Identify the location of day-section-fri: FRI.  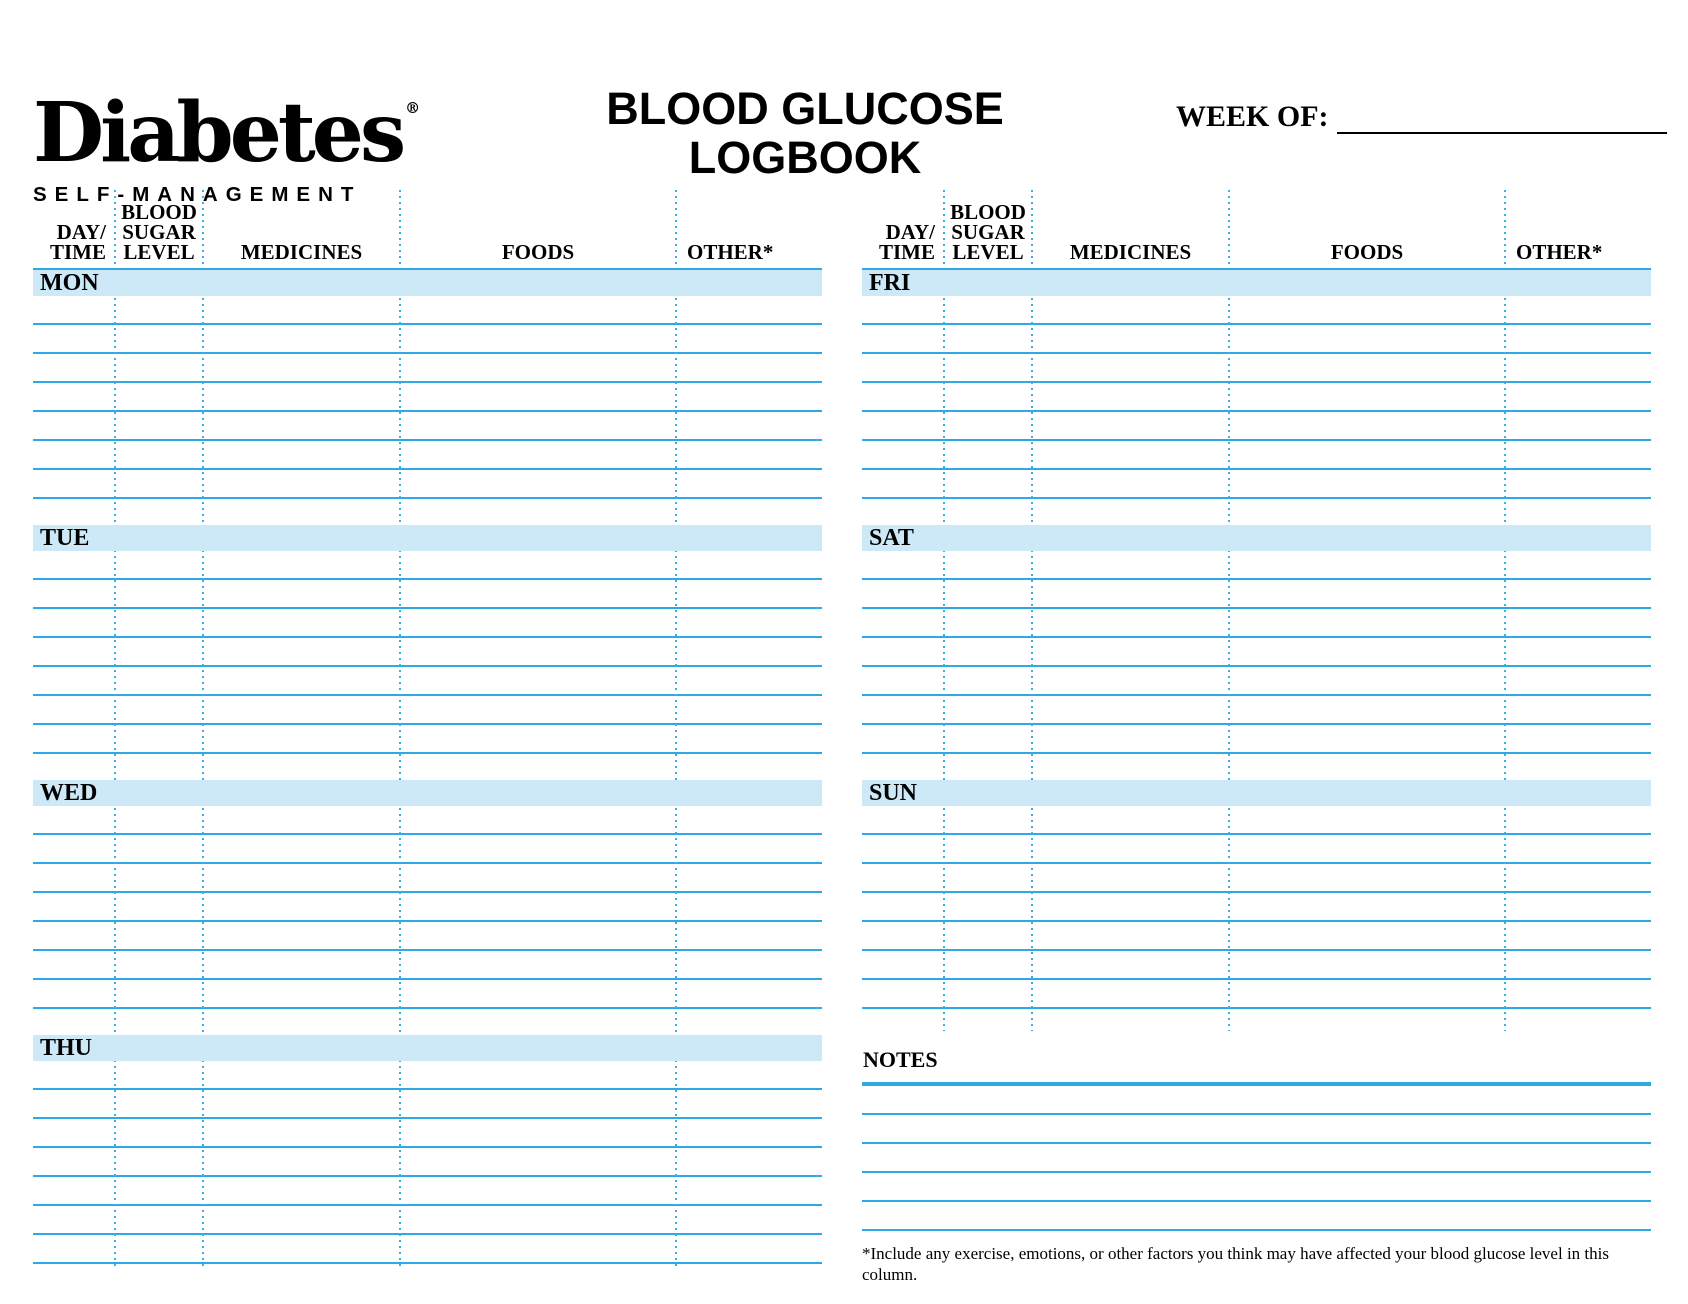
(1256, 397).